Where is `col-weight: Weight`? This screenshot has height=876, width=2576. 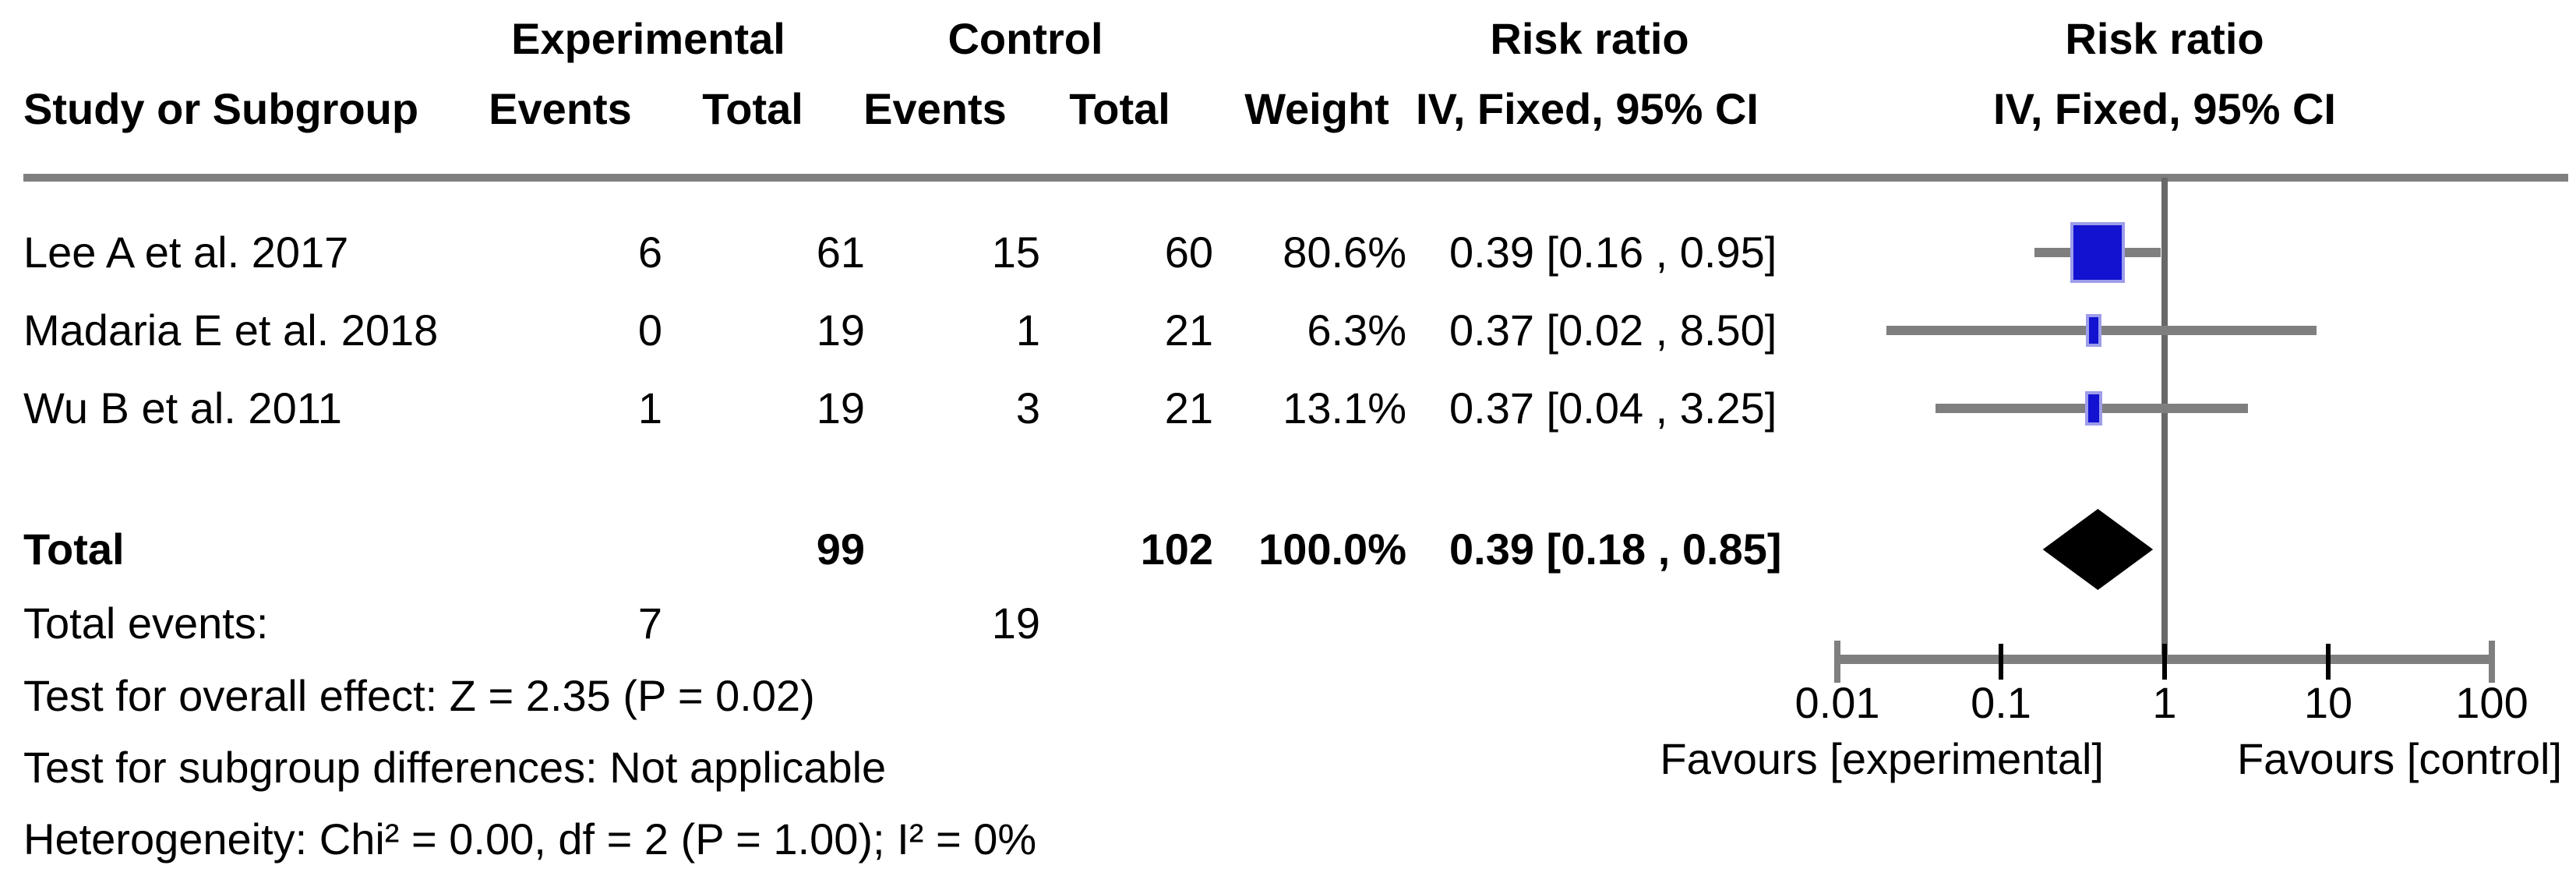
col-weight: Weight is located at coordinates (1316, 108).